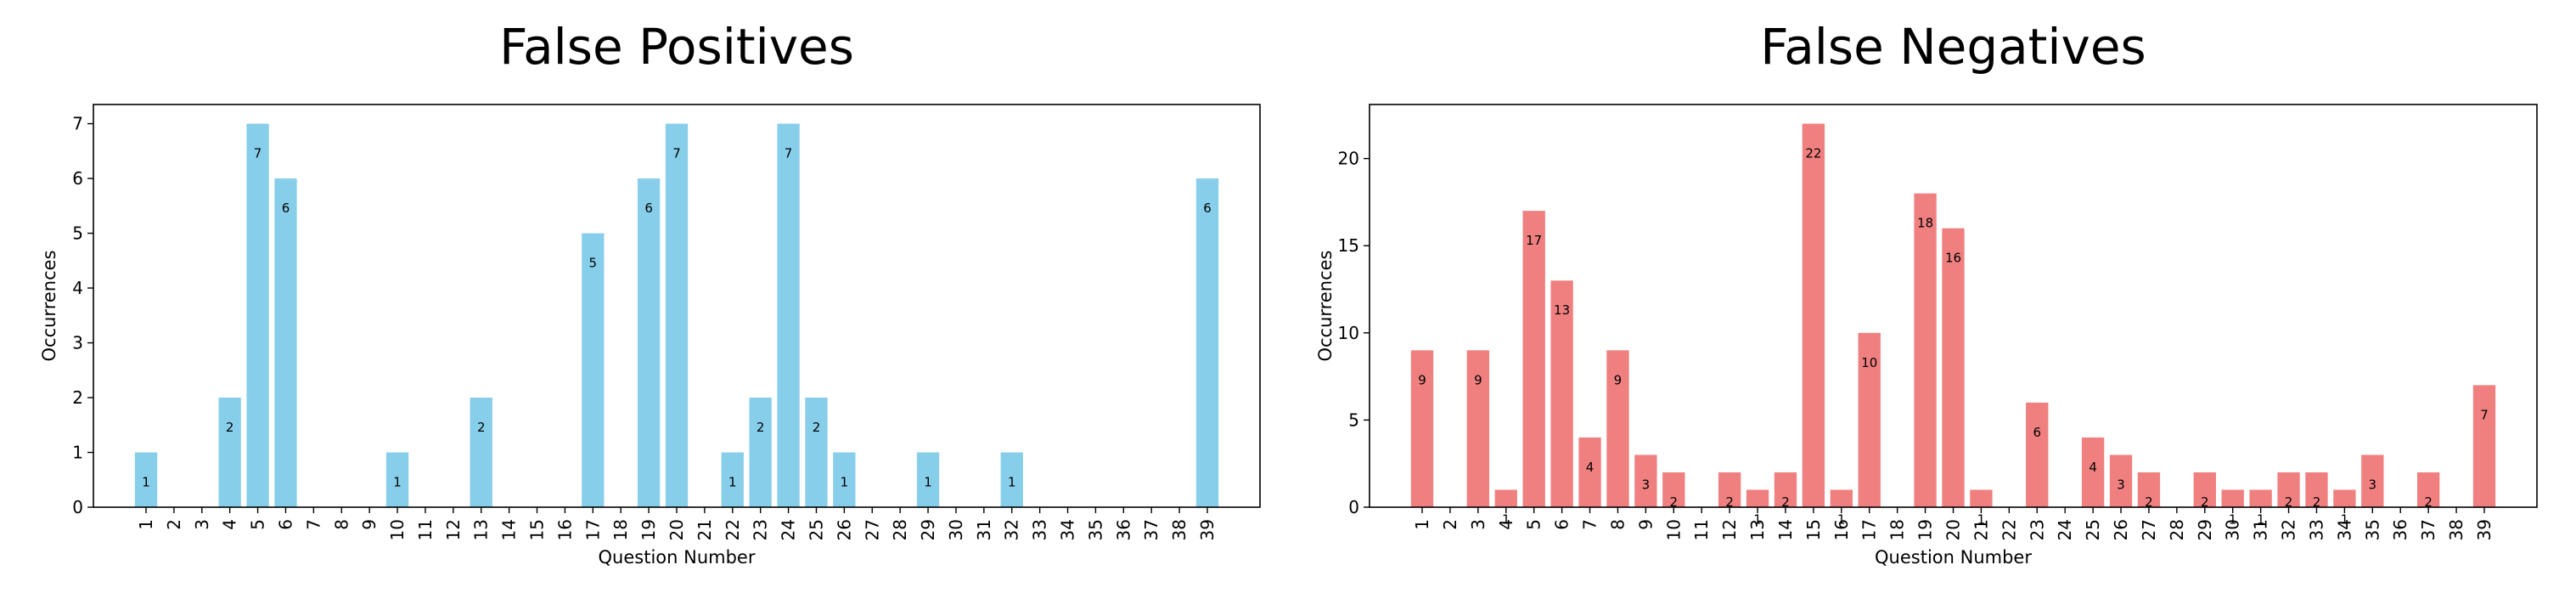  Describe the element at coordinates (872, 529) in the screenshot. I see `x-tick-label: 27` at that location.